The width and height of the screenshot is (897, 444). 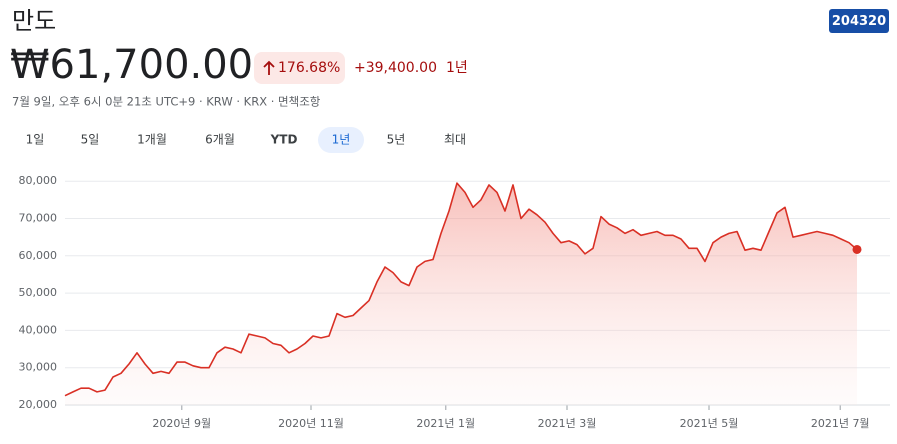 What do you see at coordinates (152, 140) in the screenshot?
I see `range-tab: 1개월` at bounding box center [152, 140].